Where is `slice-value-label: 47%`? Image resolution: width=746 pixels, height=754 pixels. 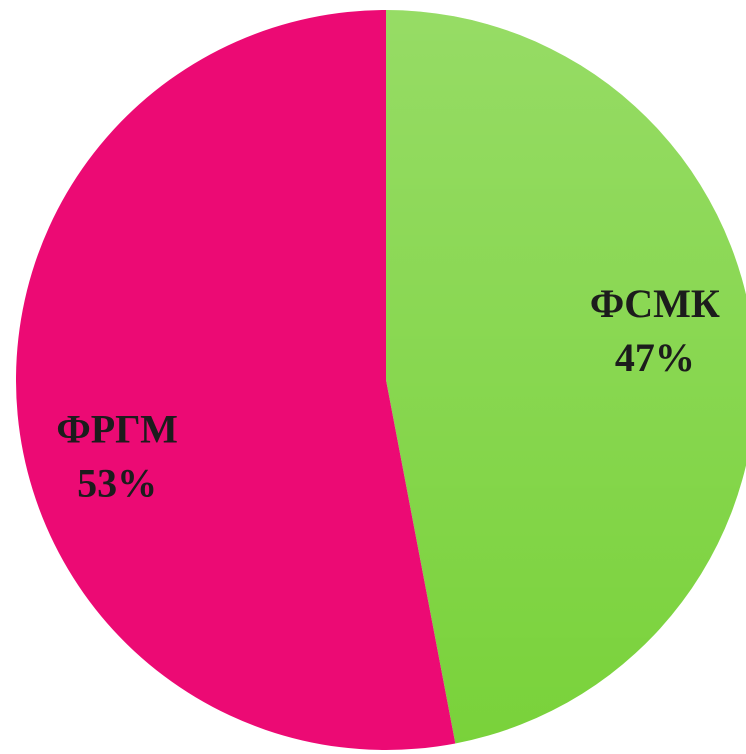 slice-value-label: 47% is located at coordinates (655, 357).